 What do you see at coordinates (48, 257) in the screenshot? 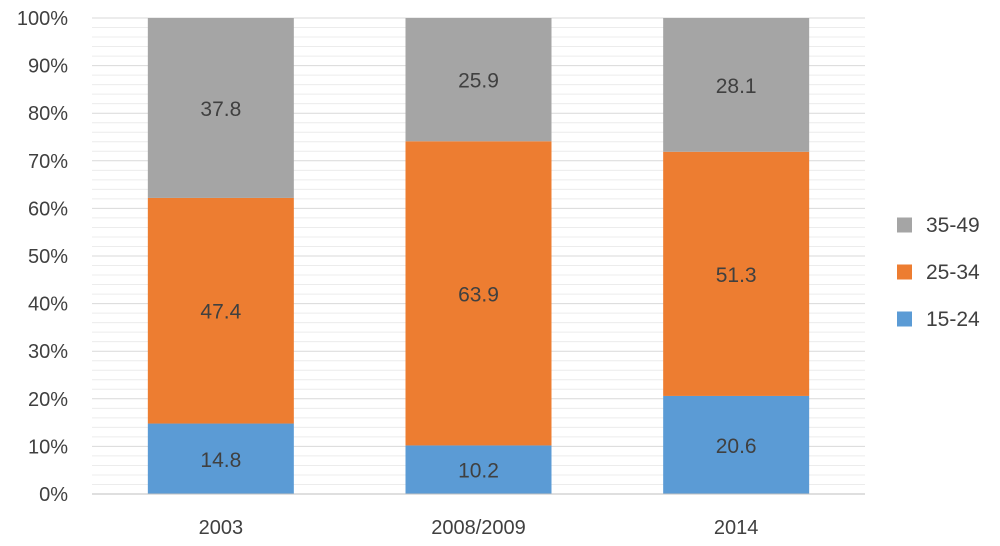
I see `y-tick-label: 50%` at bounding box center [48, 257].